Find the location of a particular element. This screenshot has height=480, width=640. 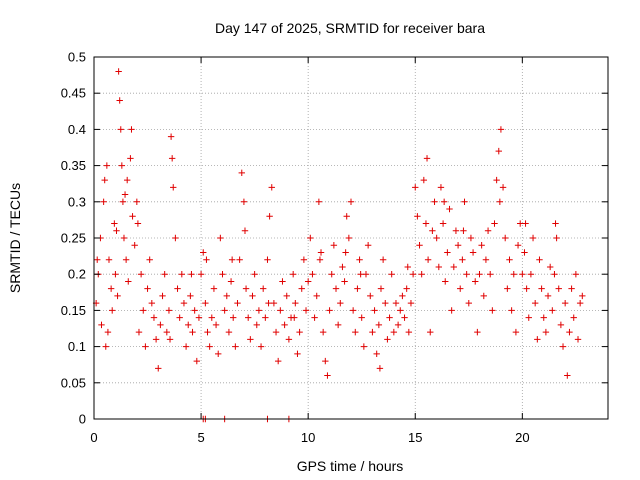

y-tick-label: 0.15 is located at coordinates (73, 310).